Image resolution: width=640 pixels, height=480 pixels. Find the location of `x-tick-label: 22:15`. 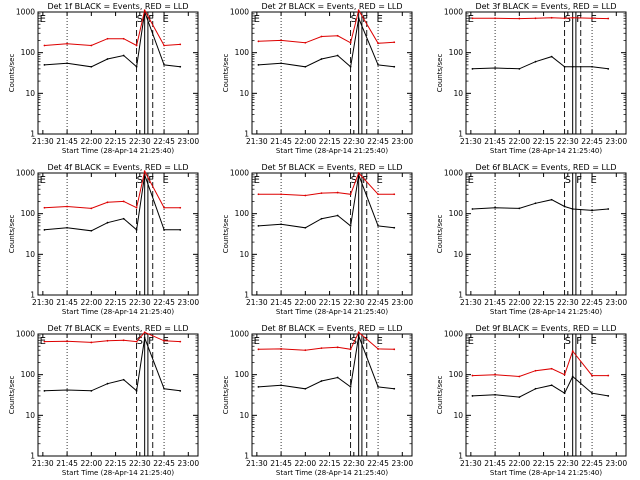

x-tick-label: 22:15 is located at coordinates (116, 463).